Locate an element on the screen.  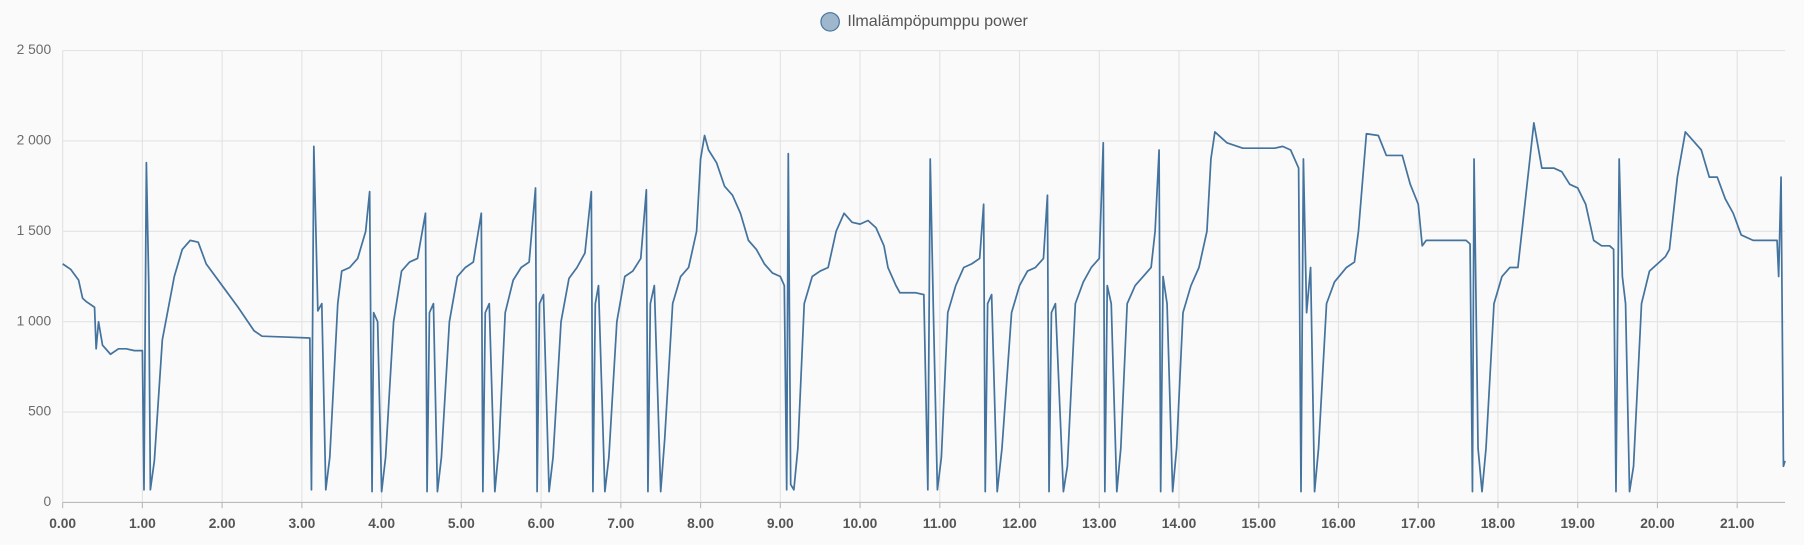
x-tick-label: 19.00 is located at coordinates (1577, 523).